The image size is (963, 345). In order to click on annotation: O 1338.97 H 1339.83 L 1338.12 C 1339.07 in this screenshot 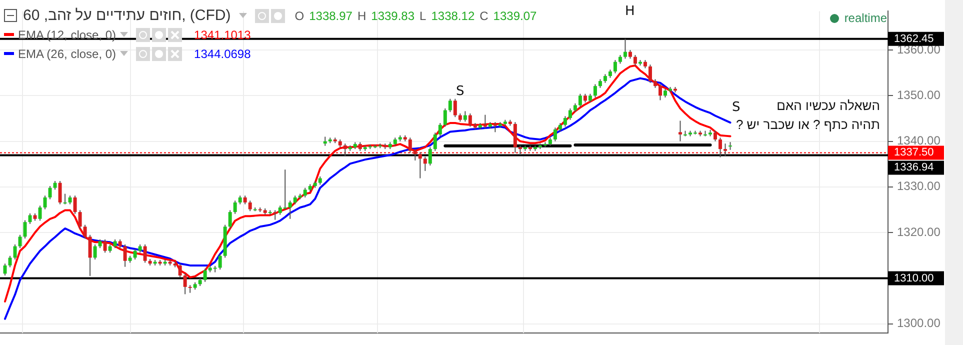, I will do `click(415, 15)`.